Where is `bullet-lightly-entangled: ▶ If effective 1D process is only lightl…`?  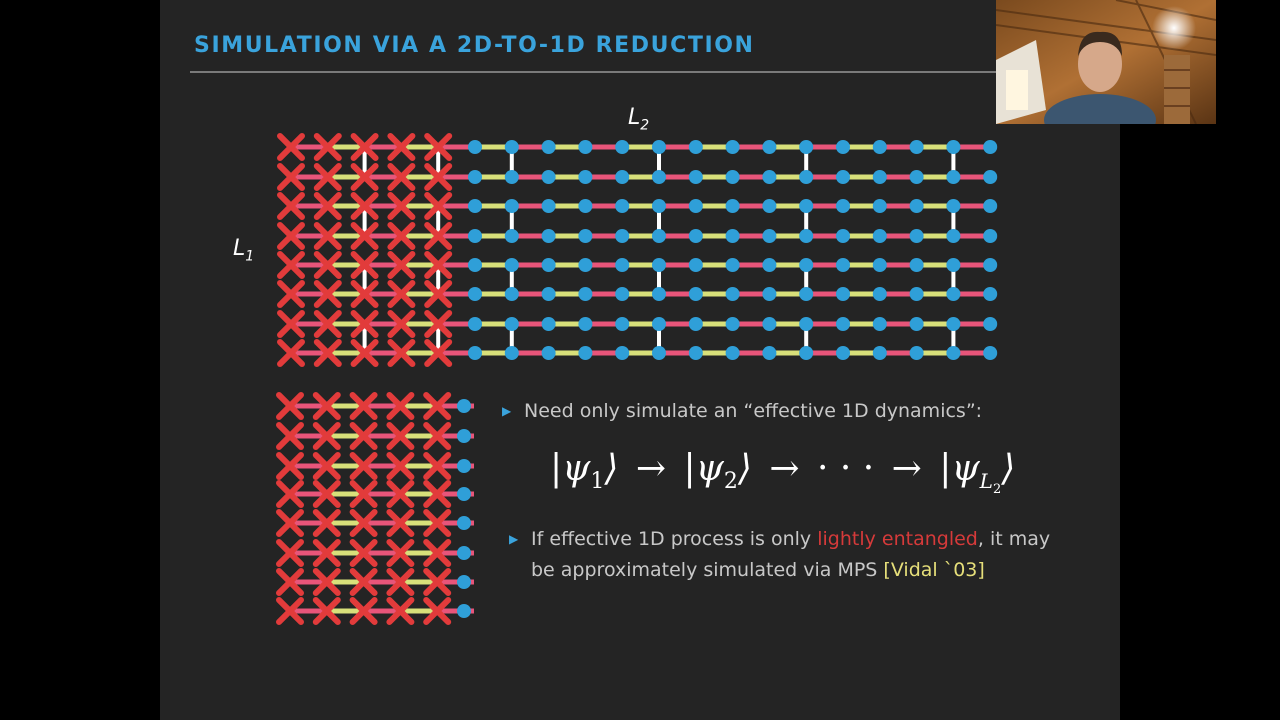
bullet-lightly-entangled: ▶ If effective 1D process is only lightl… is located at coordinates (810, 555).